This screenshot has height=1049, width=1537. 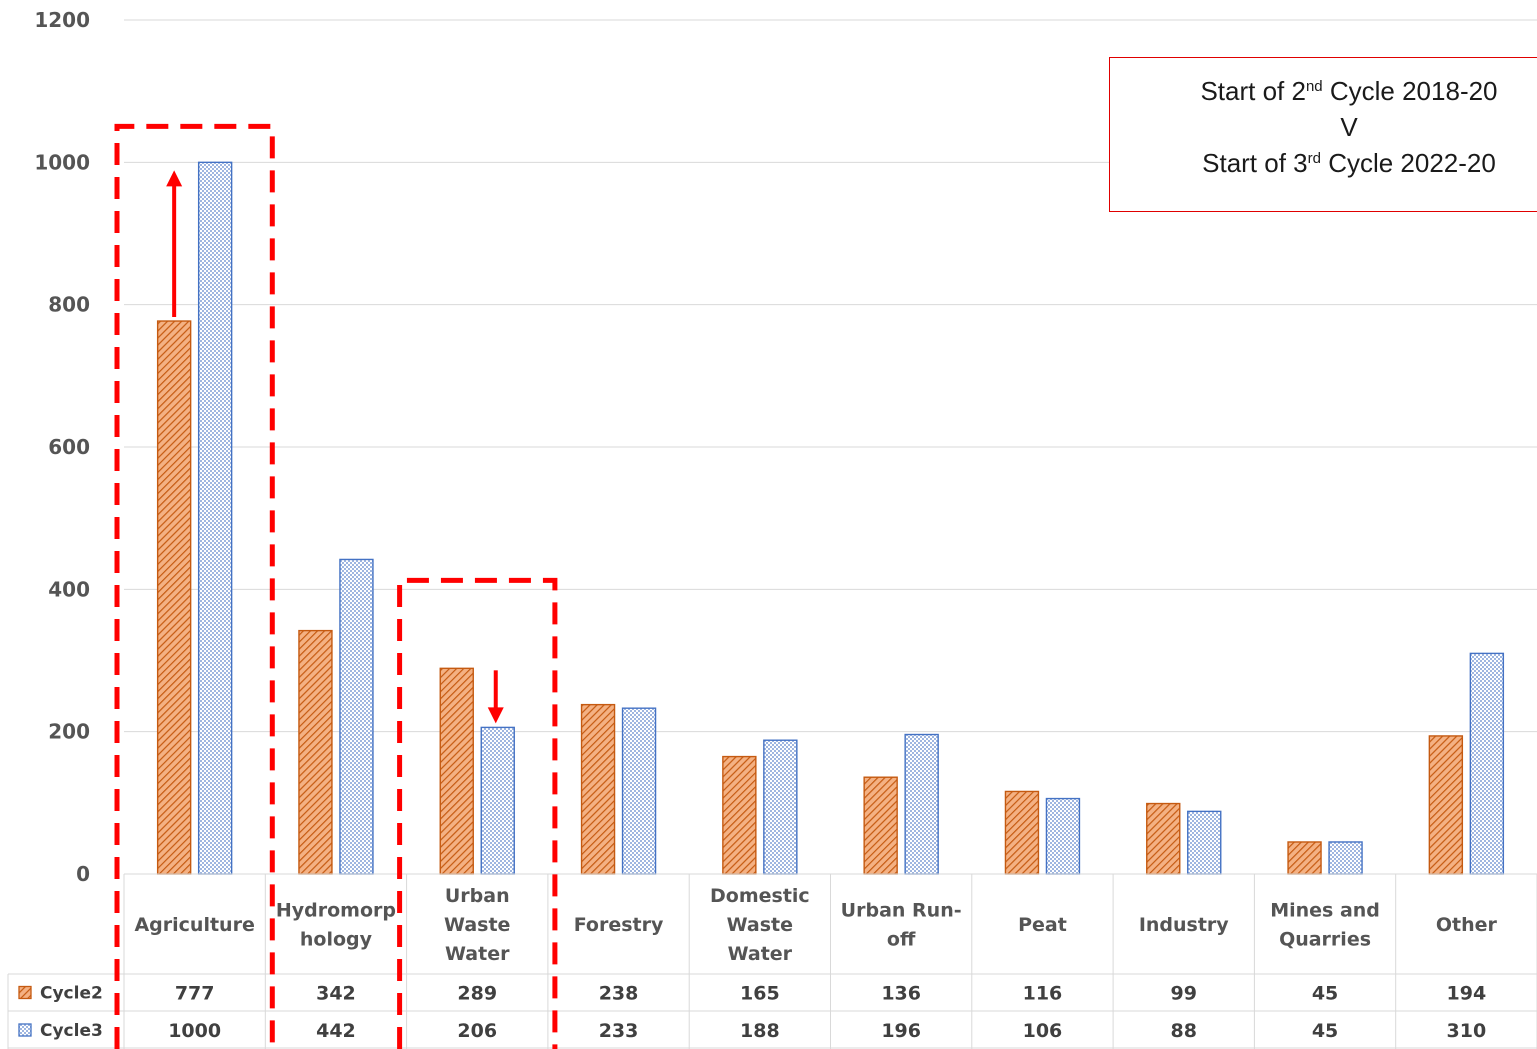 I want to click on category-label: Peat, so click(x=1042, y=925).